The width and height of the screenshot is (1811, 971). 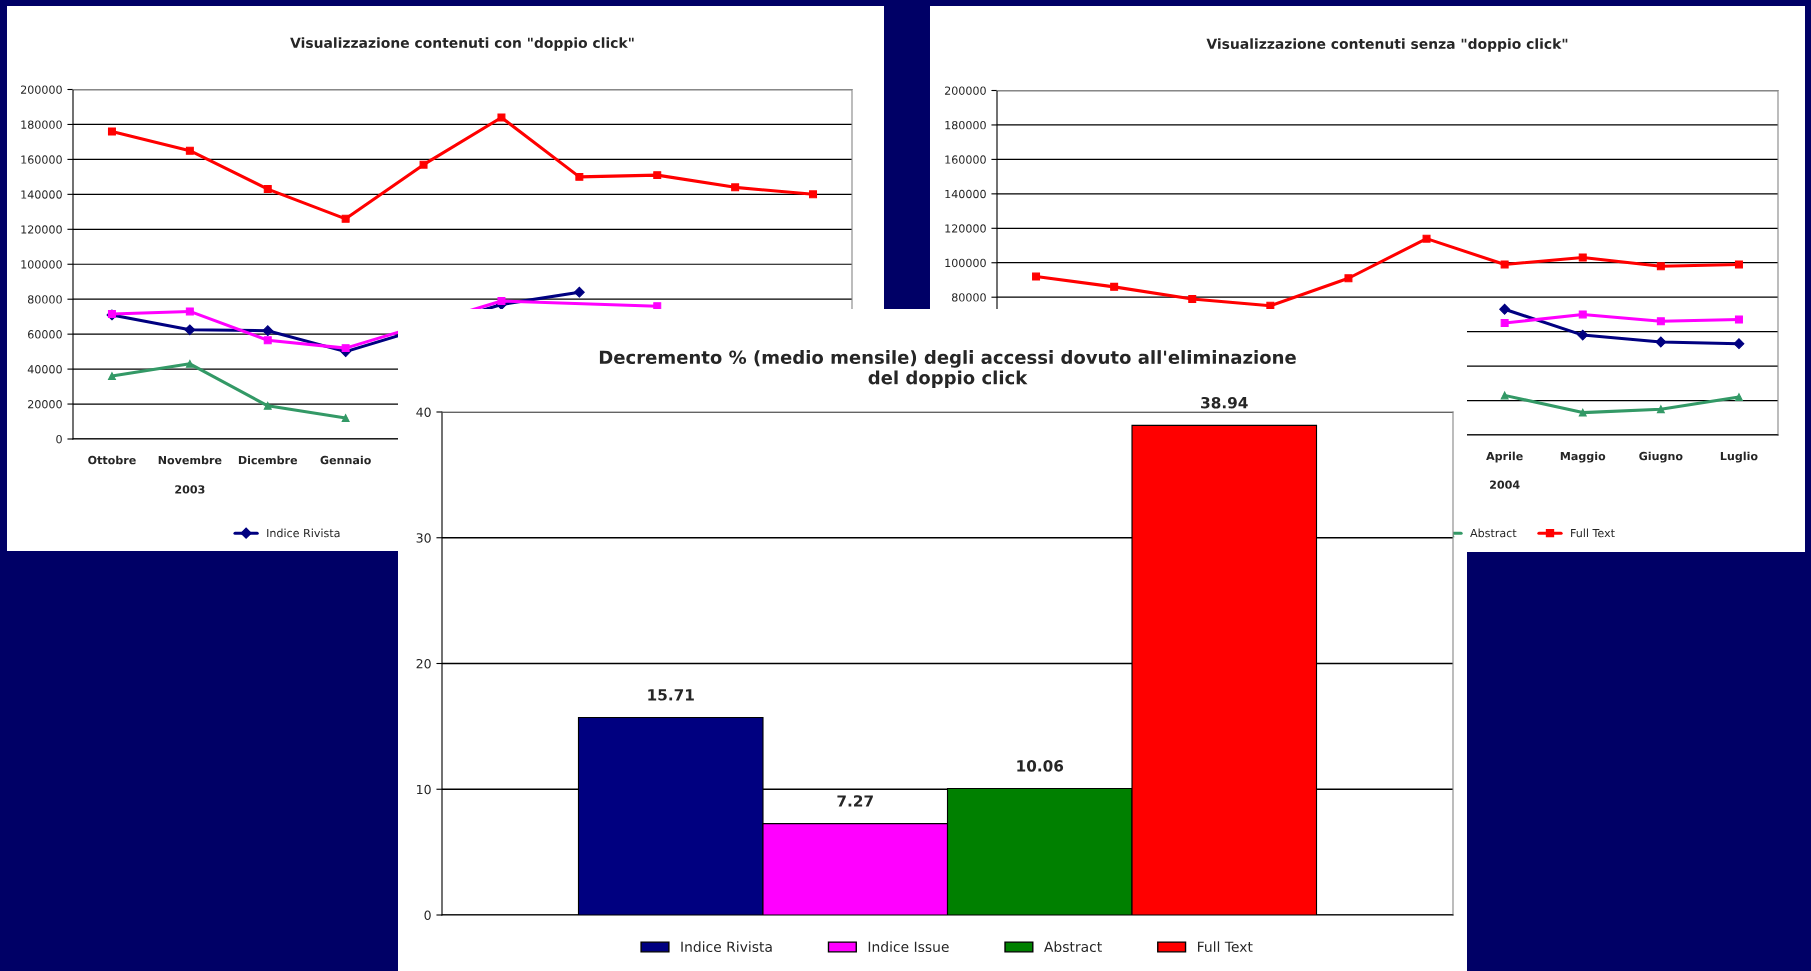 What do you see at coordinates (947, 369) in the screenshot?
I see `chart-title: Decremento % (medio mensile) degli accessi dovuto all'eliminazione del doppio click` at bounding box center [947, 369].